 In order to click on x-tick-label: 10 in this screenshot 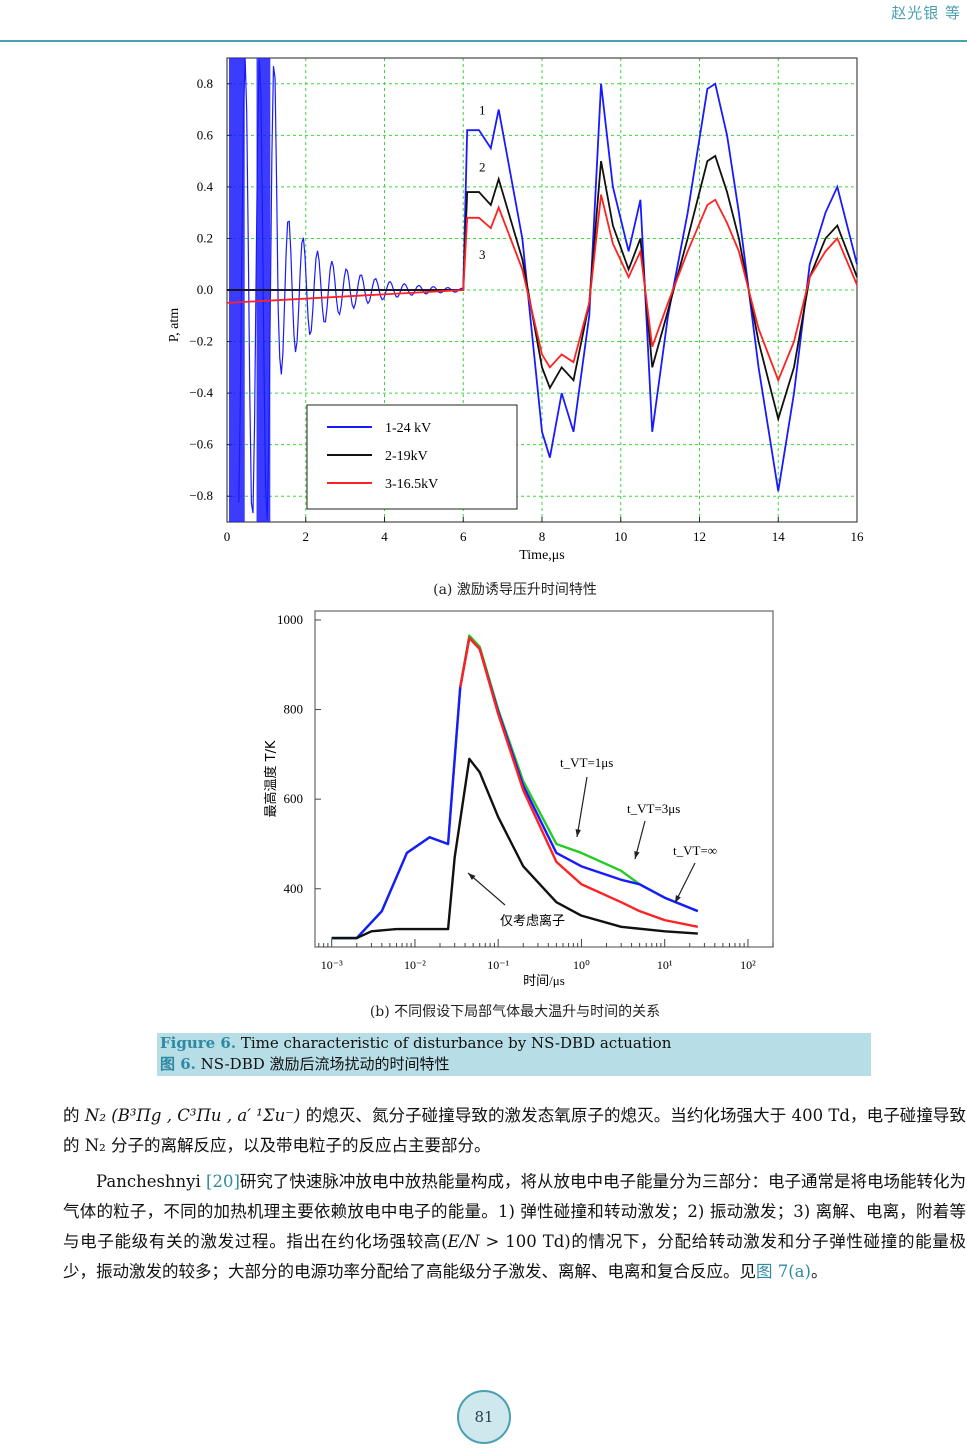, I will do `click(620, 536)`.